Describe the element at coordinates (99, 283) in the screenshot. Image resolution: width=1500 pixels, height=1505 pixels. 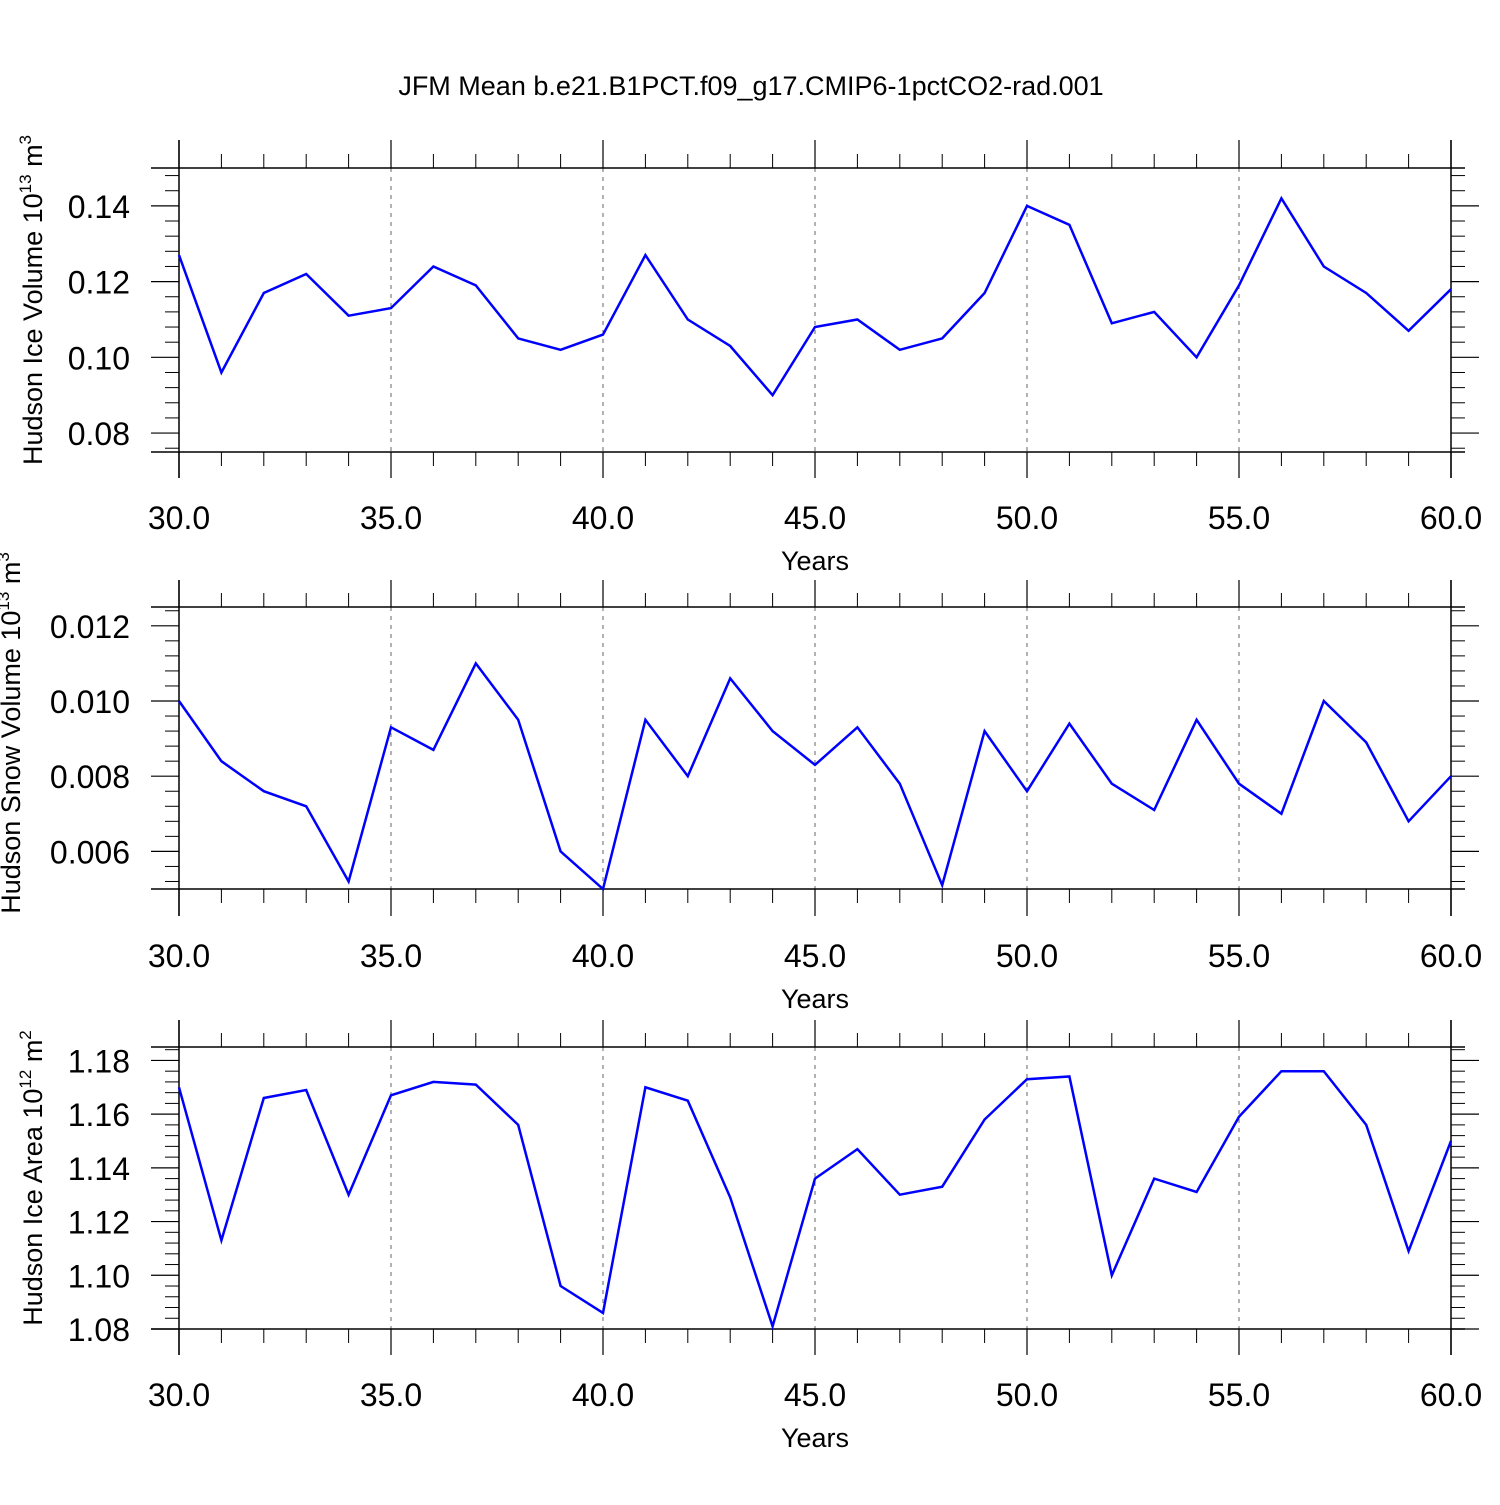
I see `y-tick-label: 0.12` at that location.